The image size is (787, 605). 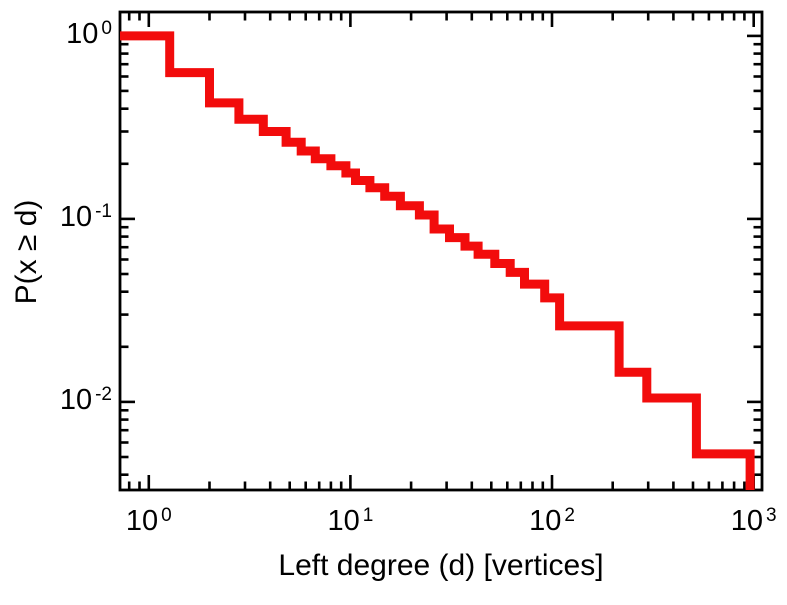 I want to click on x-tick-label: 10 0, so click(x=148, y=521).